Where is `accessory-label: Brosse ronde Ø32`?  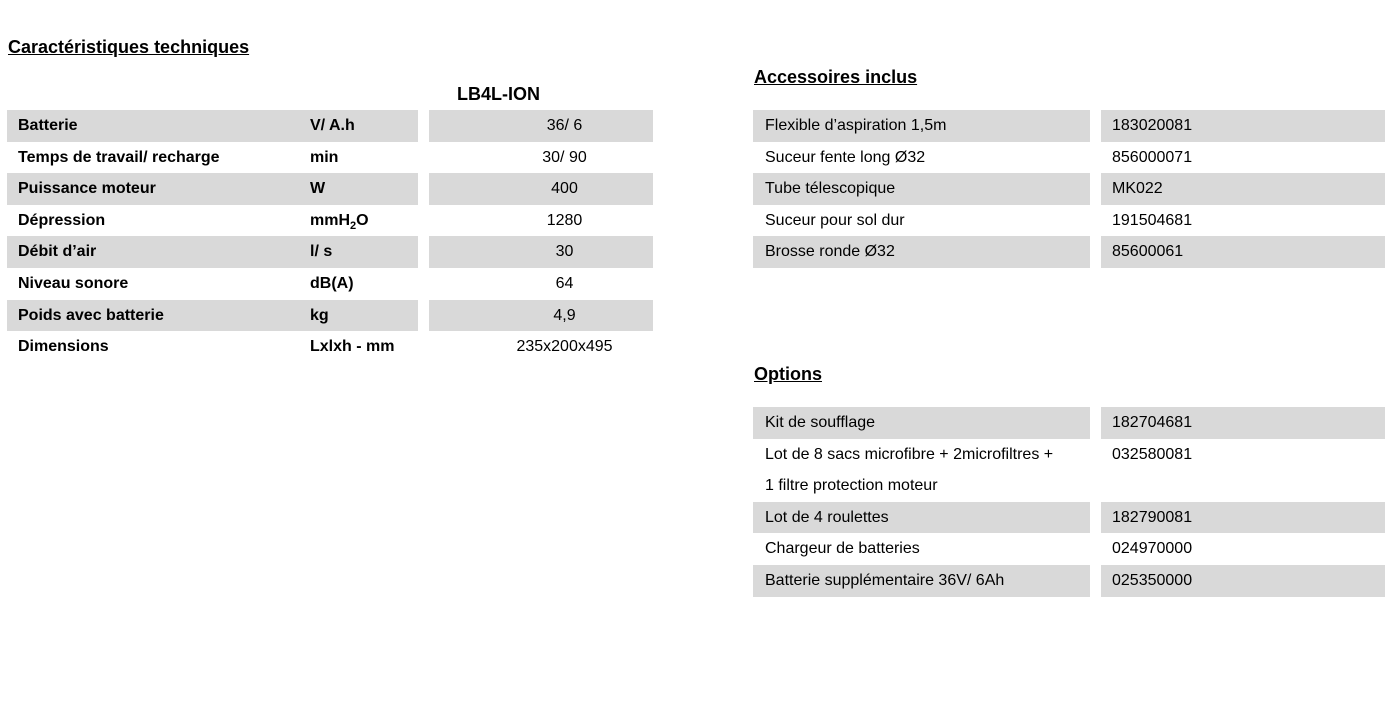 accessory-label: Brosse ronde Ø32 is located at coordinates (921, 252).